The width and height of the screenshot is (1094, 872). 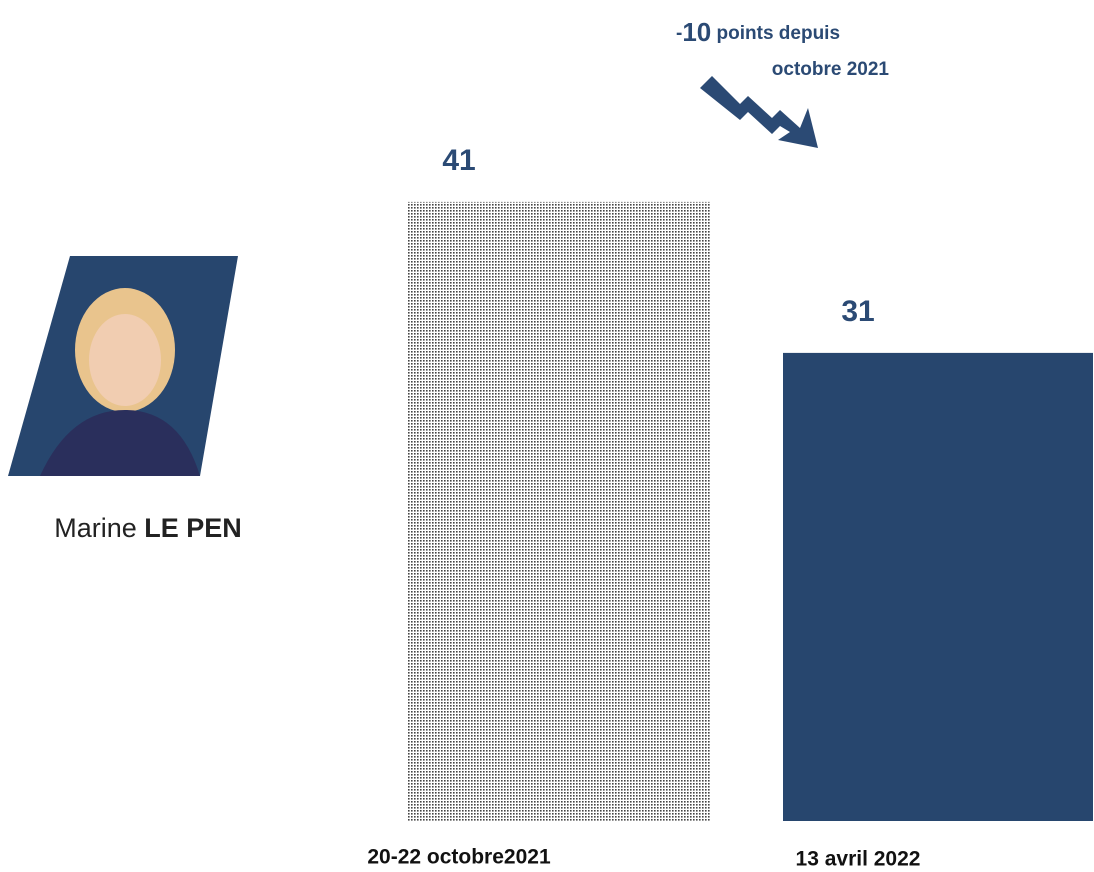 I want to click on annotation-text: points depuis, so click(x=779, y=33).